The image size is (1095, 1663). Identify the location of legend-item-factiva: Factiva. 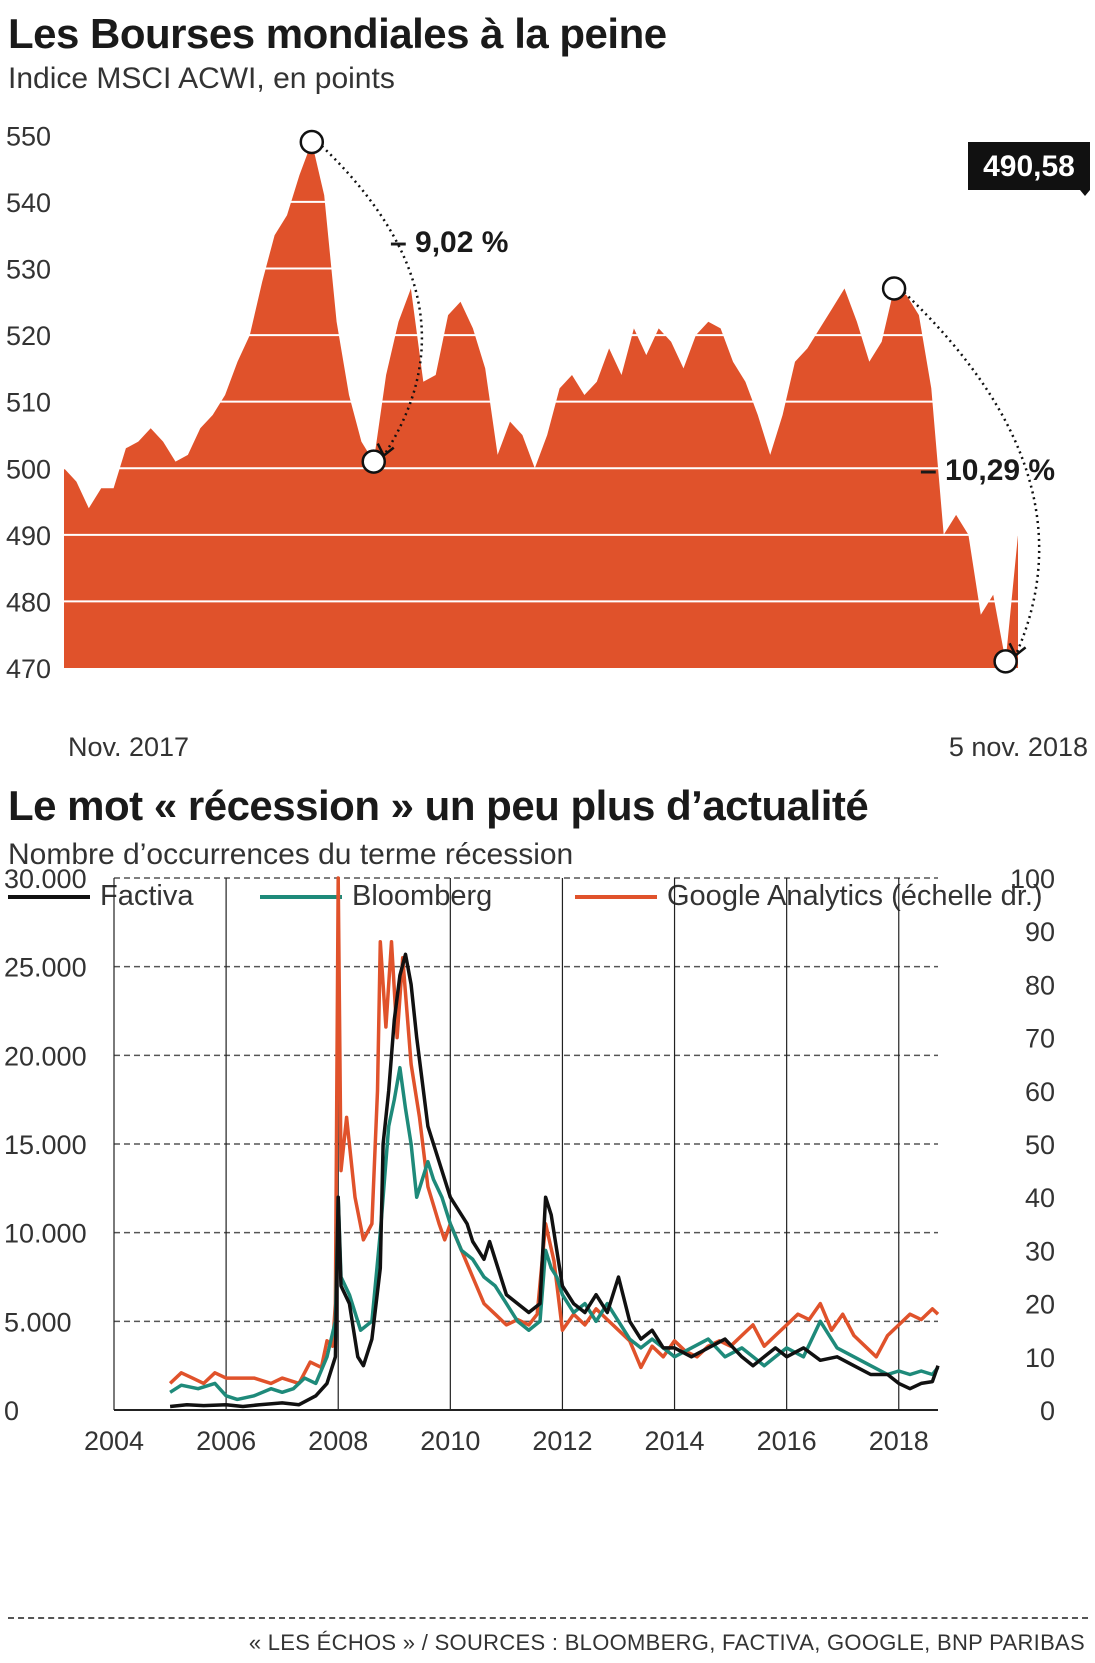
(100, 896).